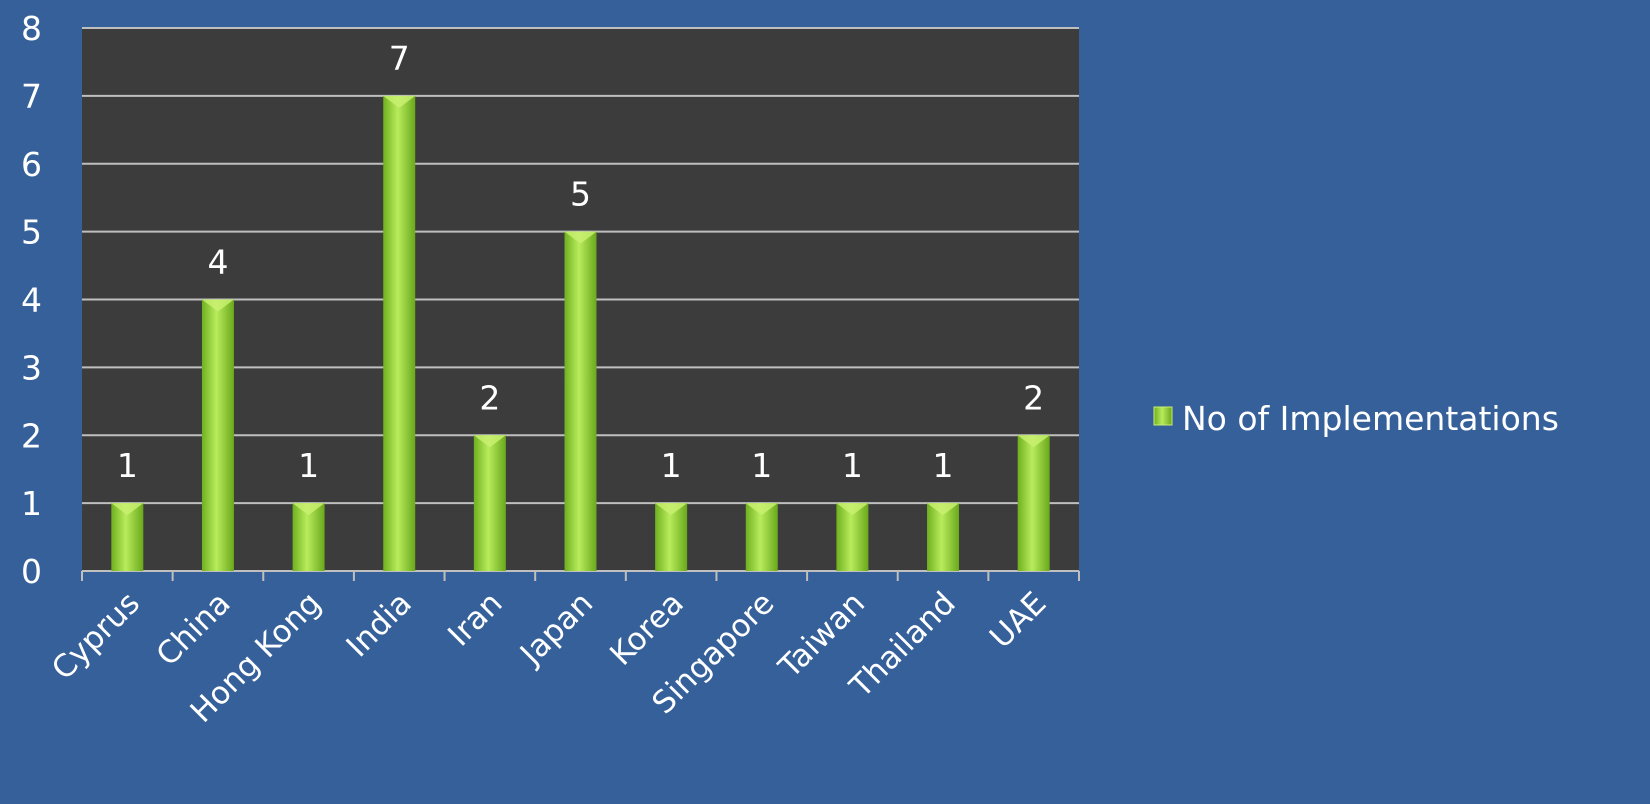 Image resolution: width=1650 pixels, height=804 pixels. Describe the element at coordinates (96, 636) in the screenshot. I see `x-tick-label: Cyprus` at that location.